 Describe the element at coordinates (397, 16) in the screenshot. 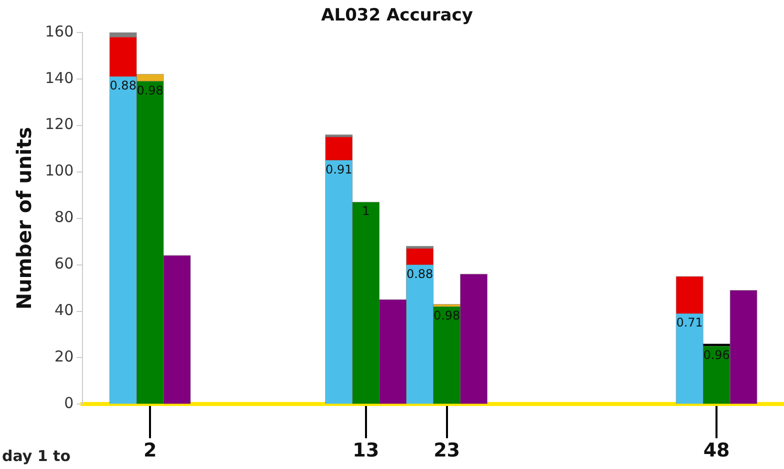

I see `chart-title: AL032 Accuracy` at that location.